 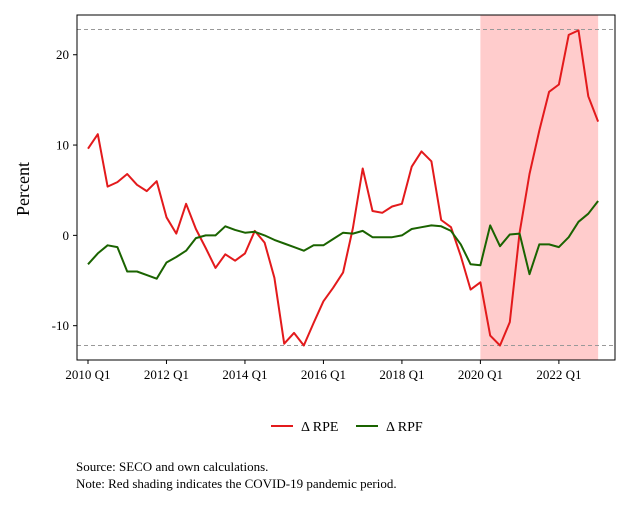 I want to click on y-axis-ticks: 20 10 0 -10, so click(x=64, y=190).